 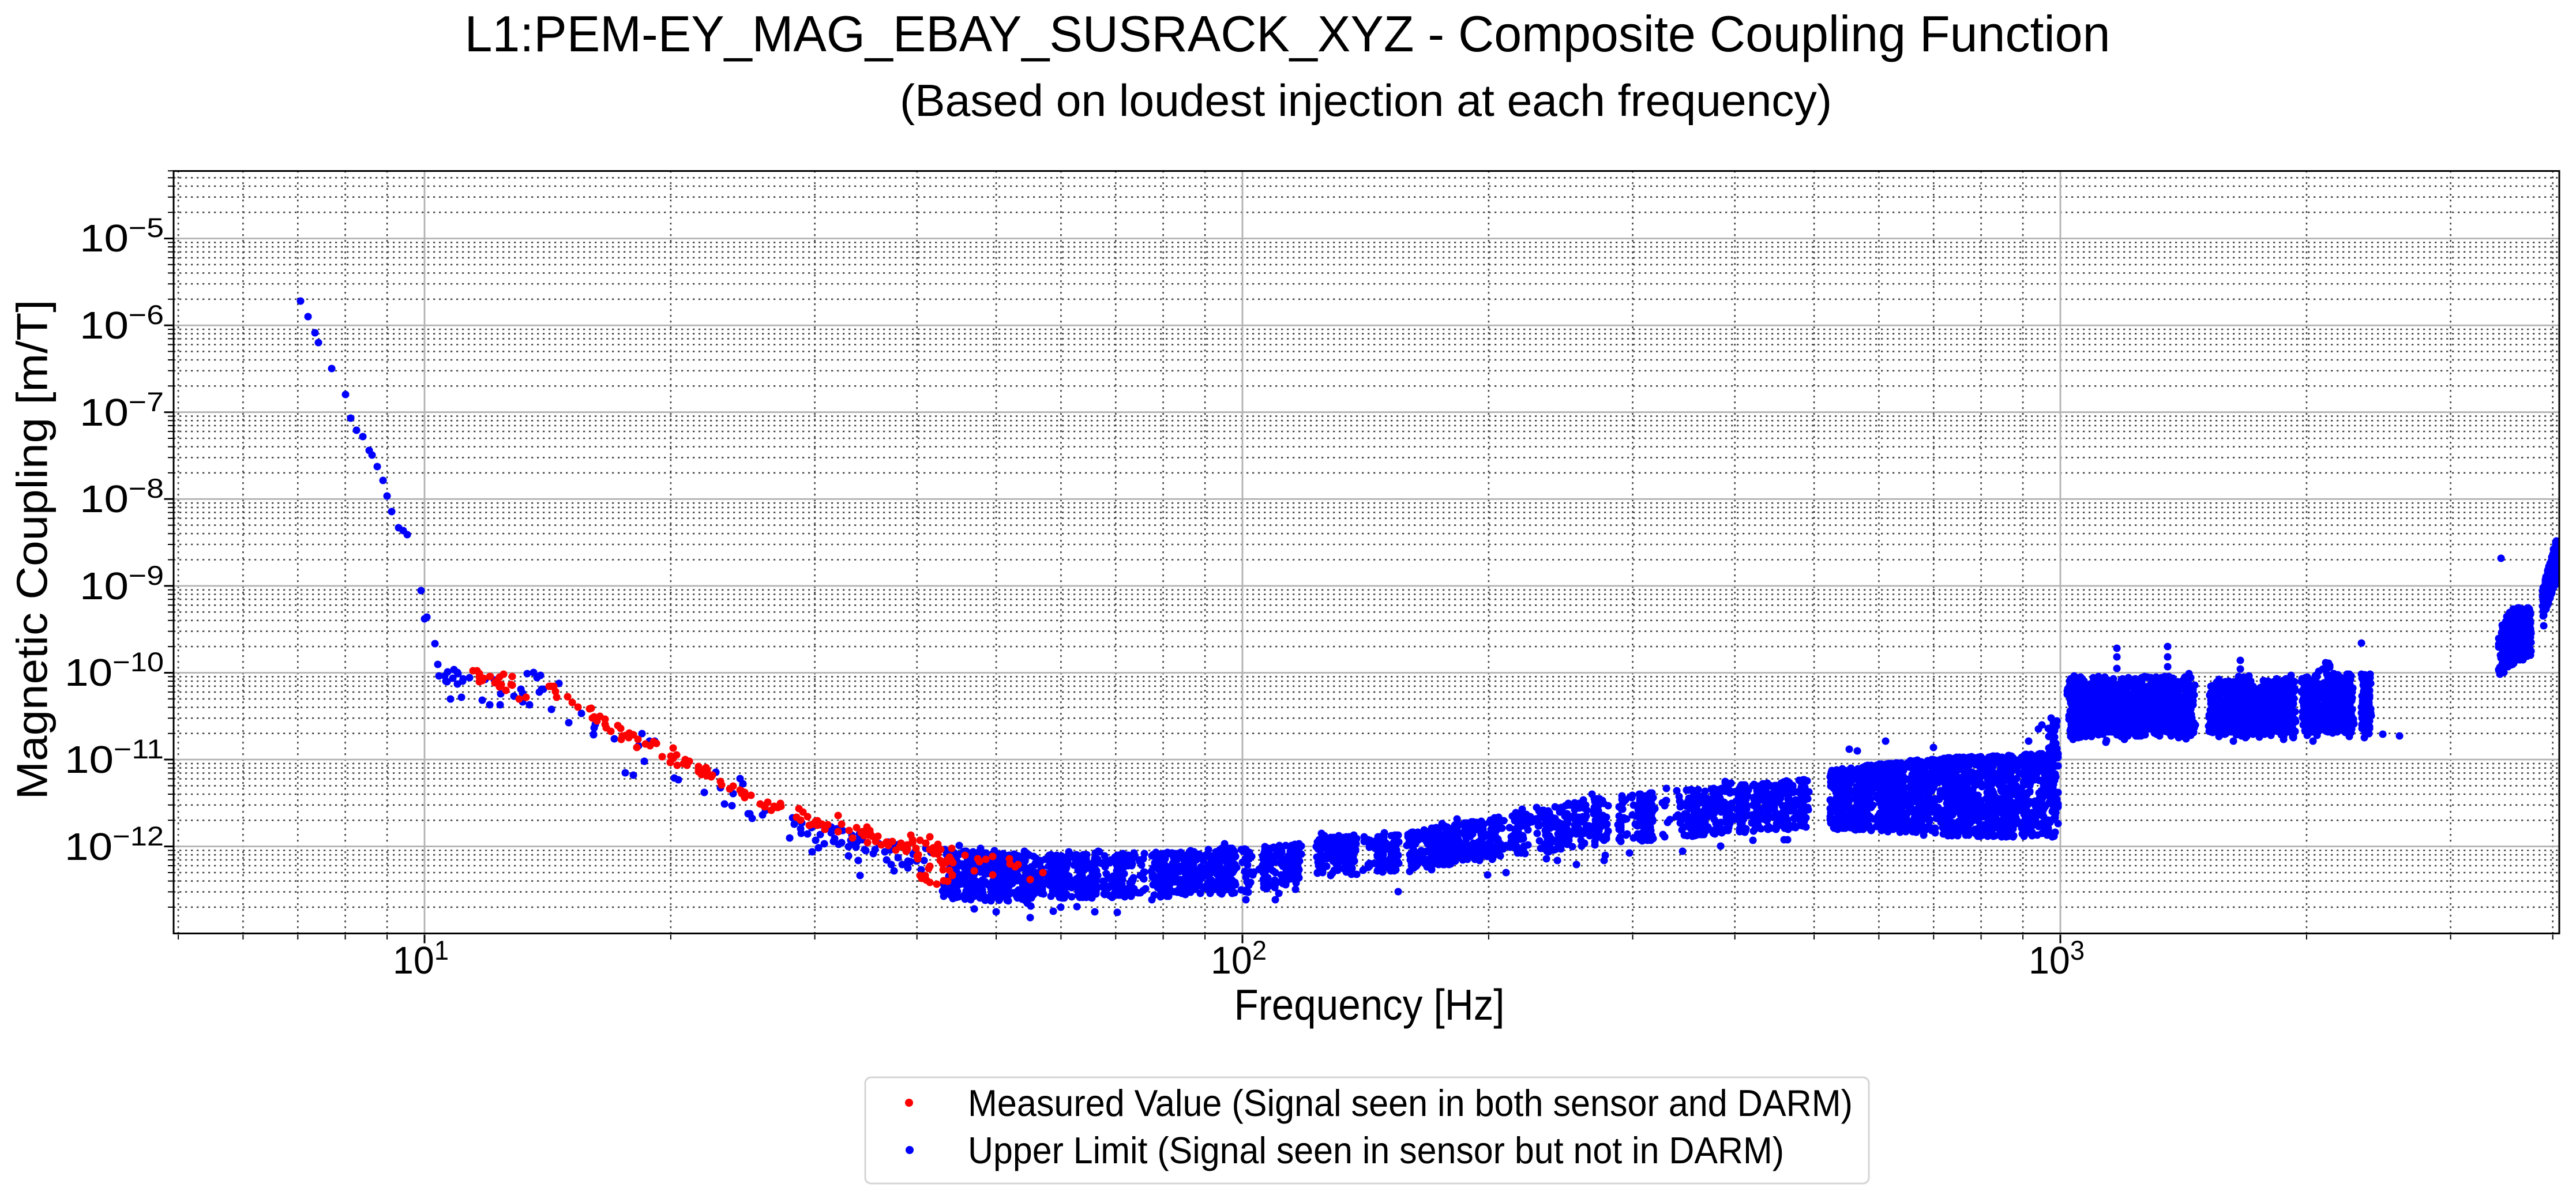 What do you see at coordinates (122, 236) in the screenshot?
I see `svg-text:10−5: 10 −5` at bounding box center [122, 236].